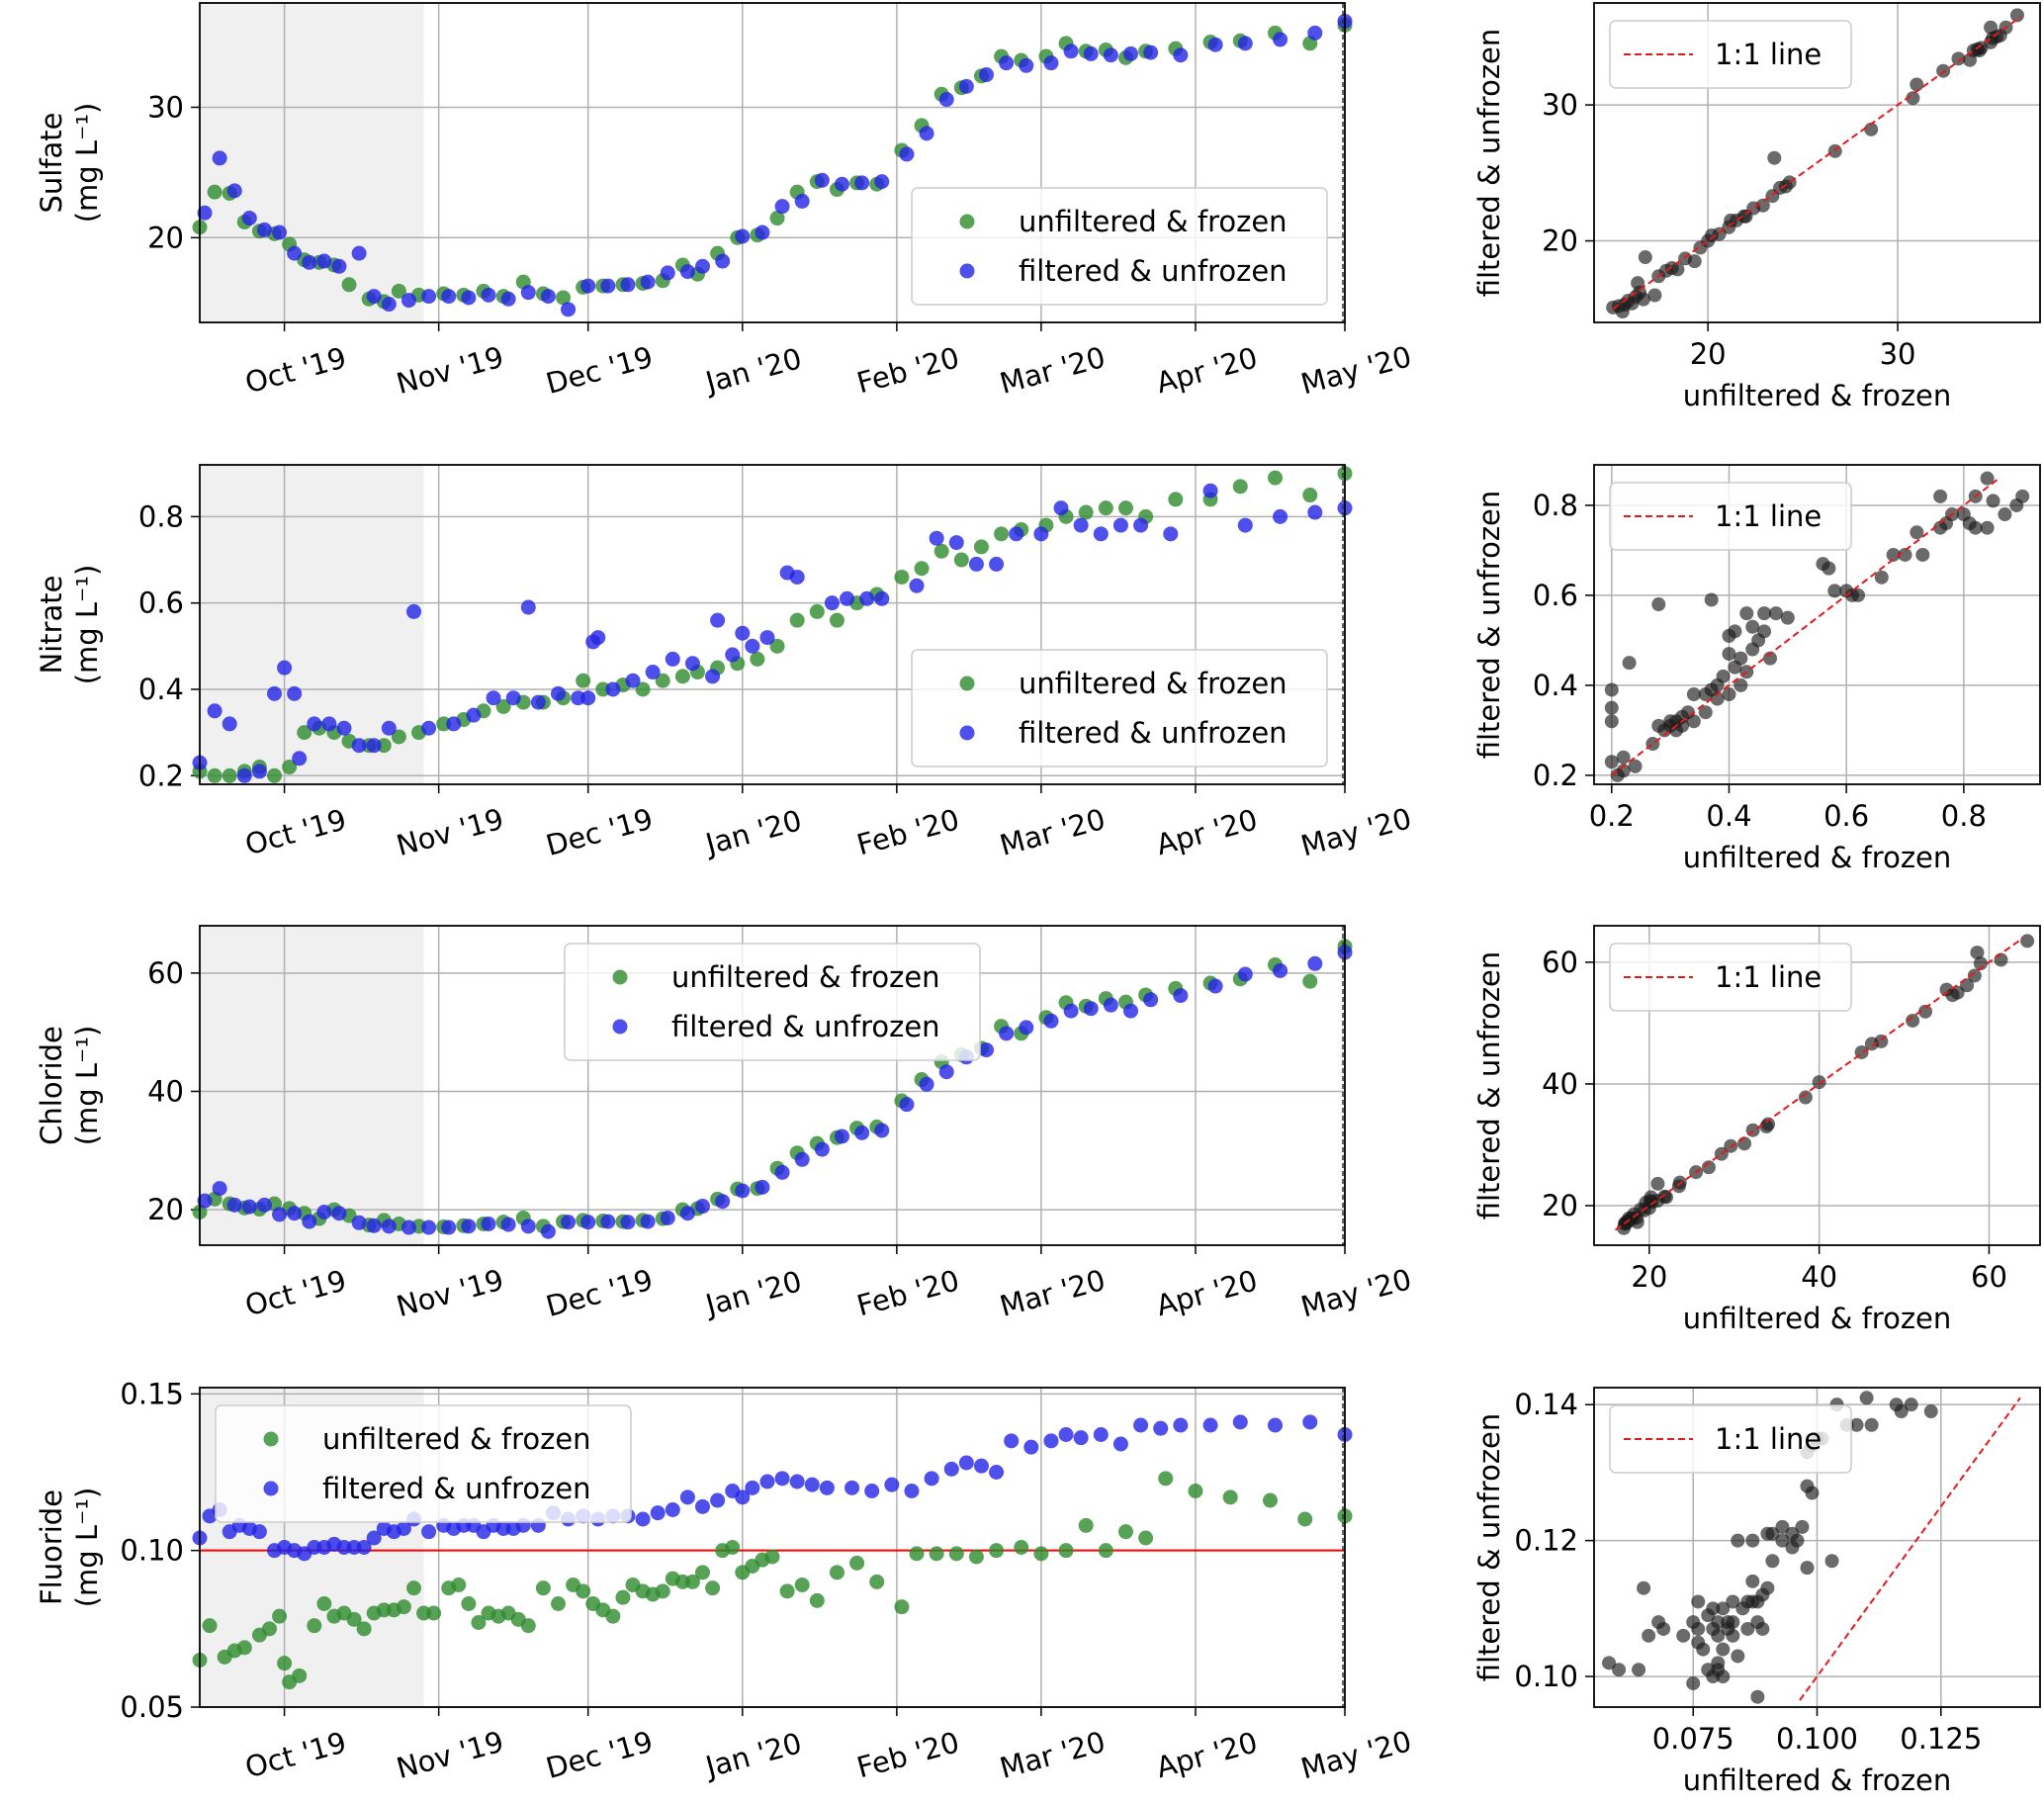  What do you see at coordinates (1817, 624) in the screenshot?
I see `nitrate-comparison-frame` at bounding box center [1817, 624].